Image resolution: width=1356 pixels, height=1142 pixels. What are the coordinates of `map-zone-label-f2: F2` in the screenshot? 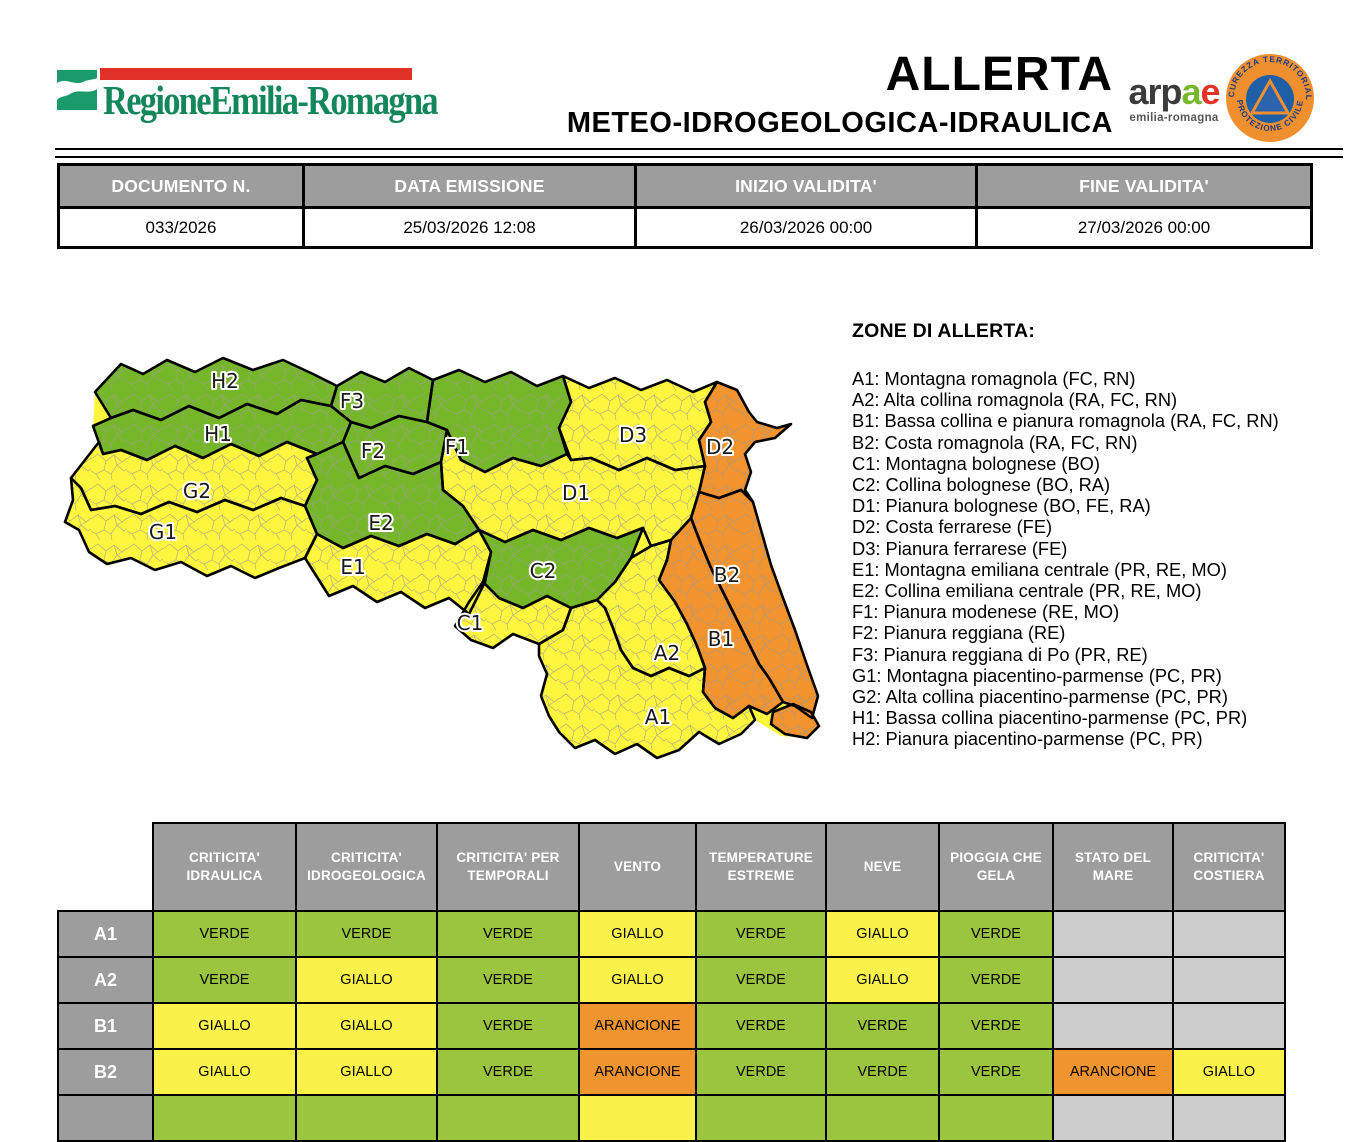 It's located at (373, 451).